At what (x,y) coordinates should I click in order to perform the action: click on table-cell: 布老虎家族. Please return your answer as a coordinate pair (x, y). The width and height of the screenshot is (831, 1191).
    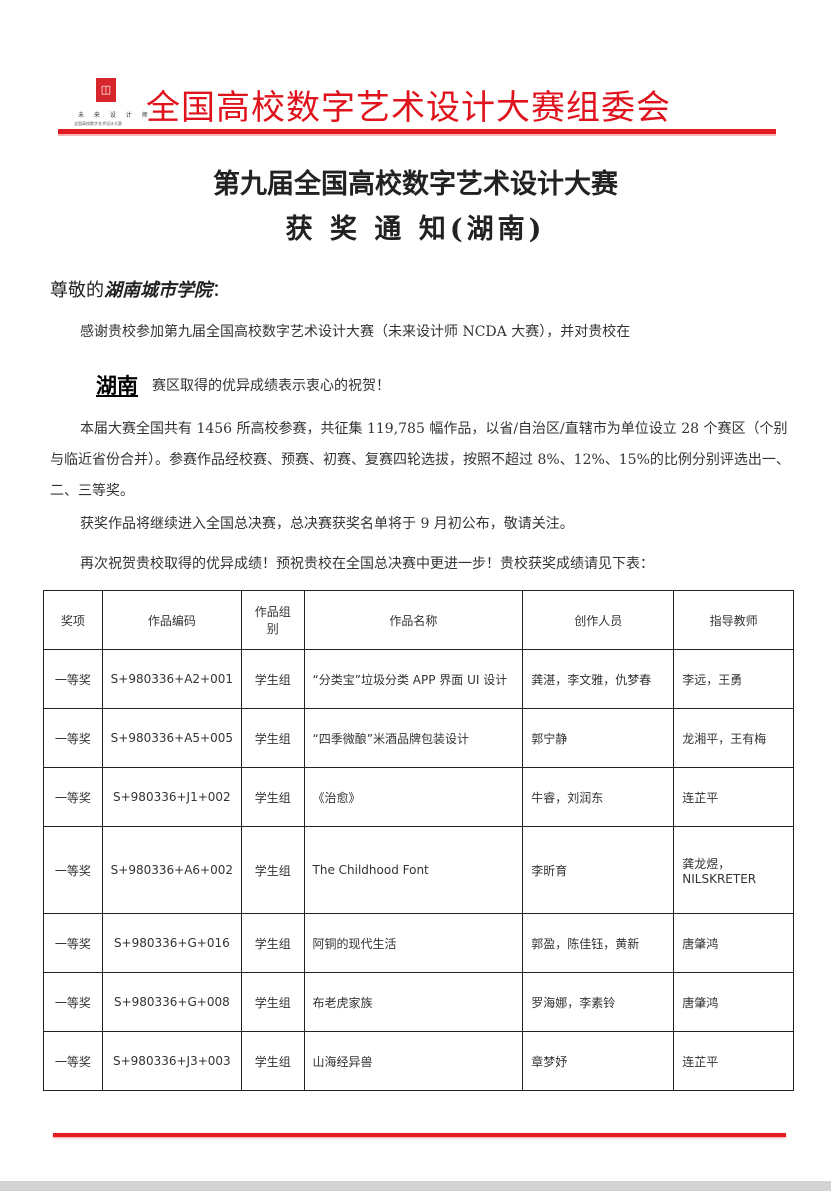
    Looking at the image, I should click on (413, 1002).